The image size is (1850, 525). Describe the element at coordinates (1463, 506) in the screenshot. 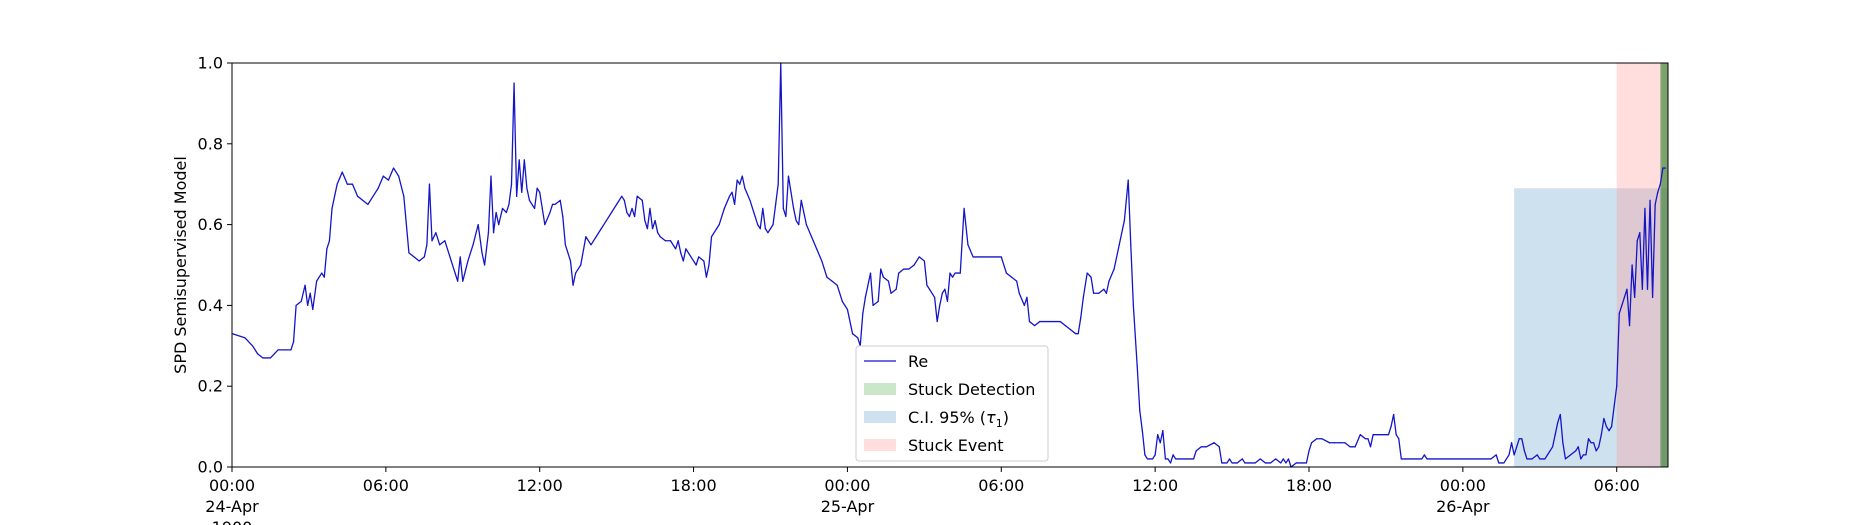

I see `x-tick-label: 26-Apr` at that location.